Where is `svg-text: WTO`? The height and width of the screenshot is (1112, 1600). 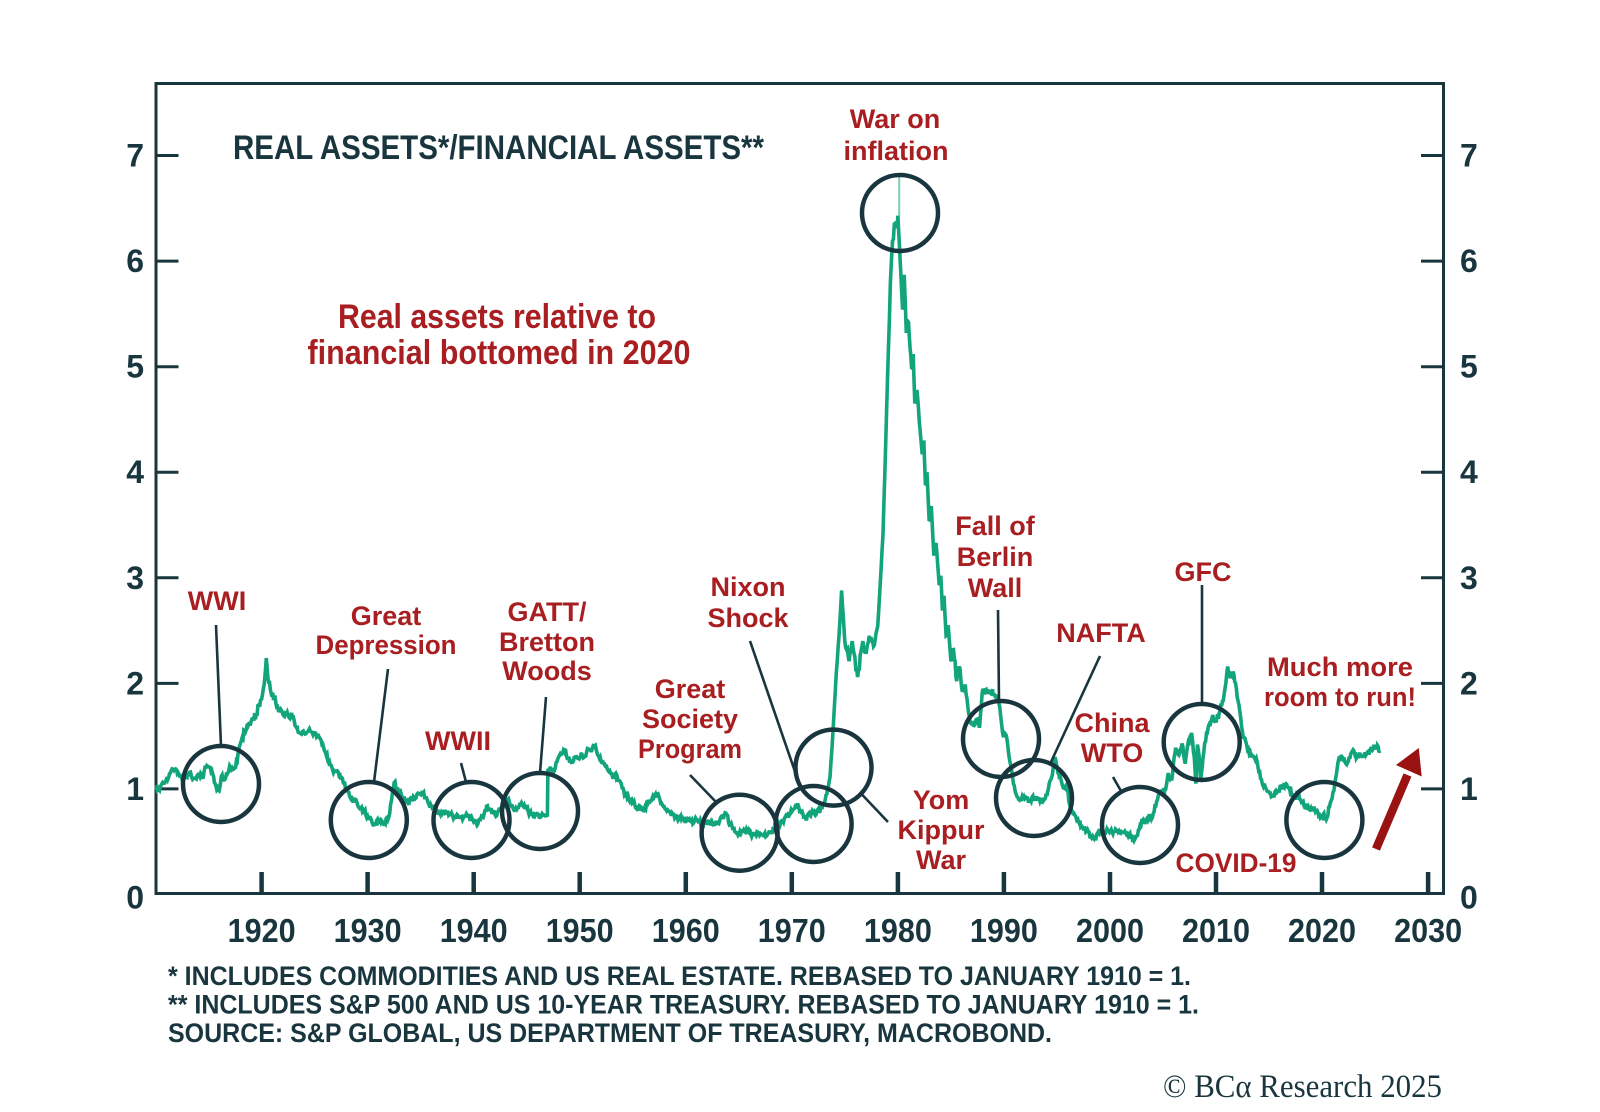
svg-text: WTO is located at coordinates (1112, 753).